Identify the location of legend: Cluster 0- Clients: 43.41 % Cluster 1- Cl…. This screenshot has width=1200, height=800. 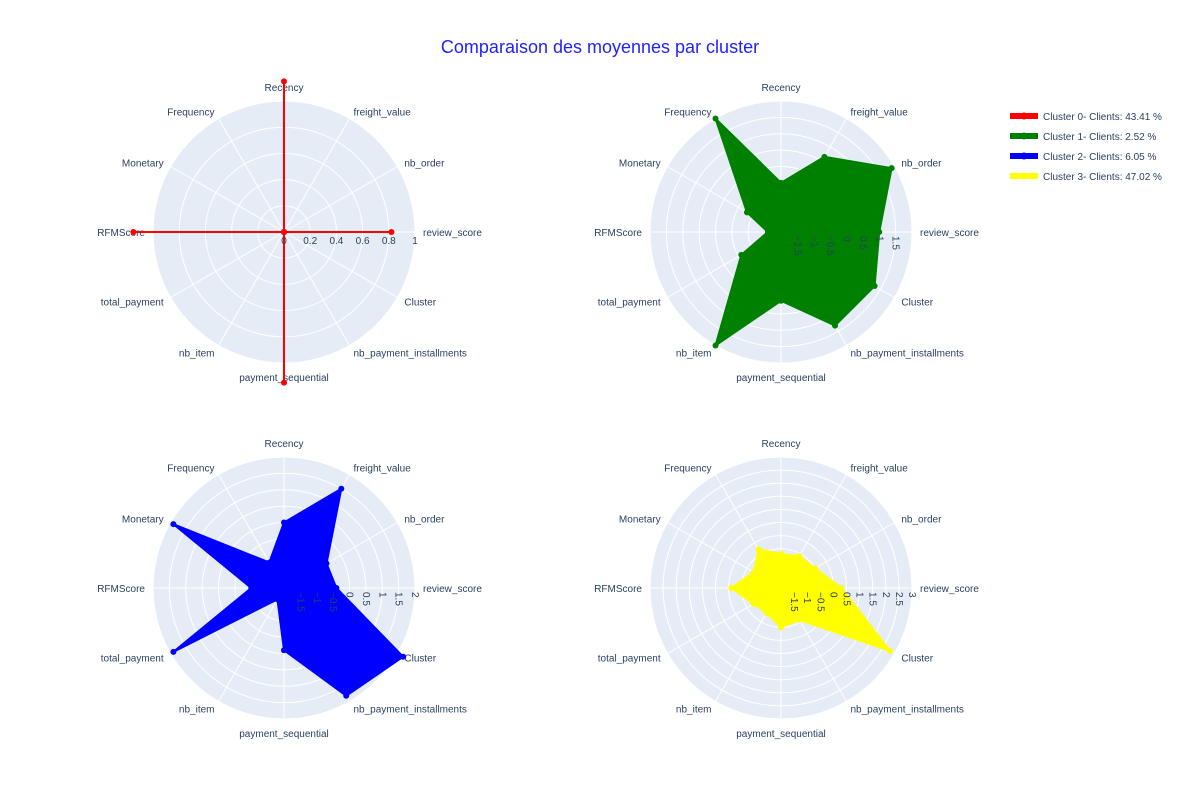
(1086, 147).